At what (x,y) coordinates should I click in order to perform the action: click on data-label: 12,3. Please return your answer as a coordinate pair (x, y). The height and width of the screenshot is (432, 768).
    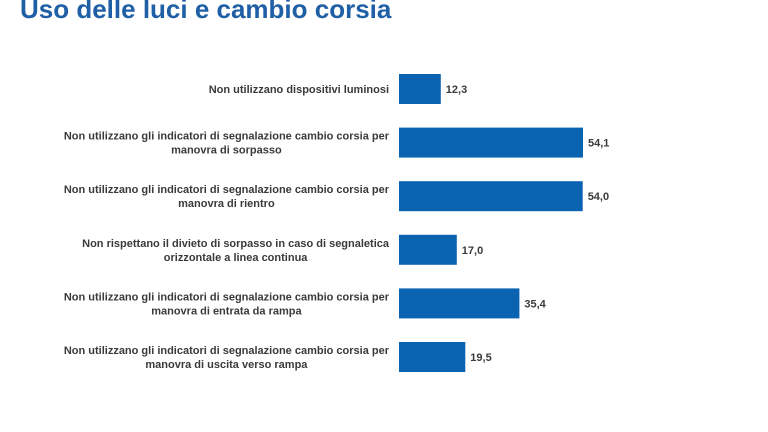
    Looking at the image, I should click on (456, 90).